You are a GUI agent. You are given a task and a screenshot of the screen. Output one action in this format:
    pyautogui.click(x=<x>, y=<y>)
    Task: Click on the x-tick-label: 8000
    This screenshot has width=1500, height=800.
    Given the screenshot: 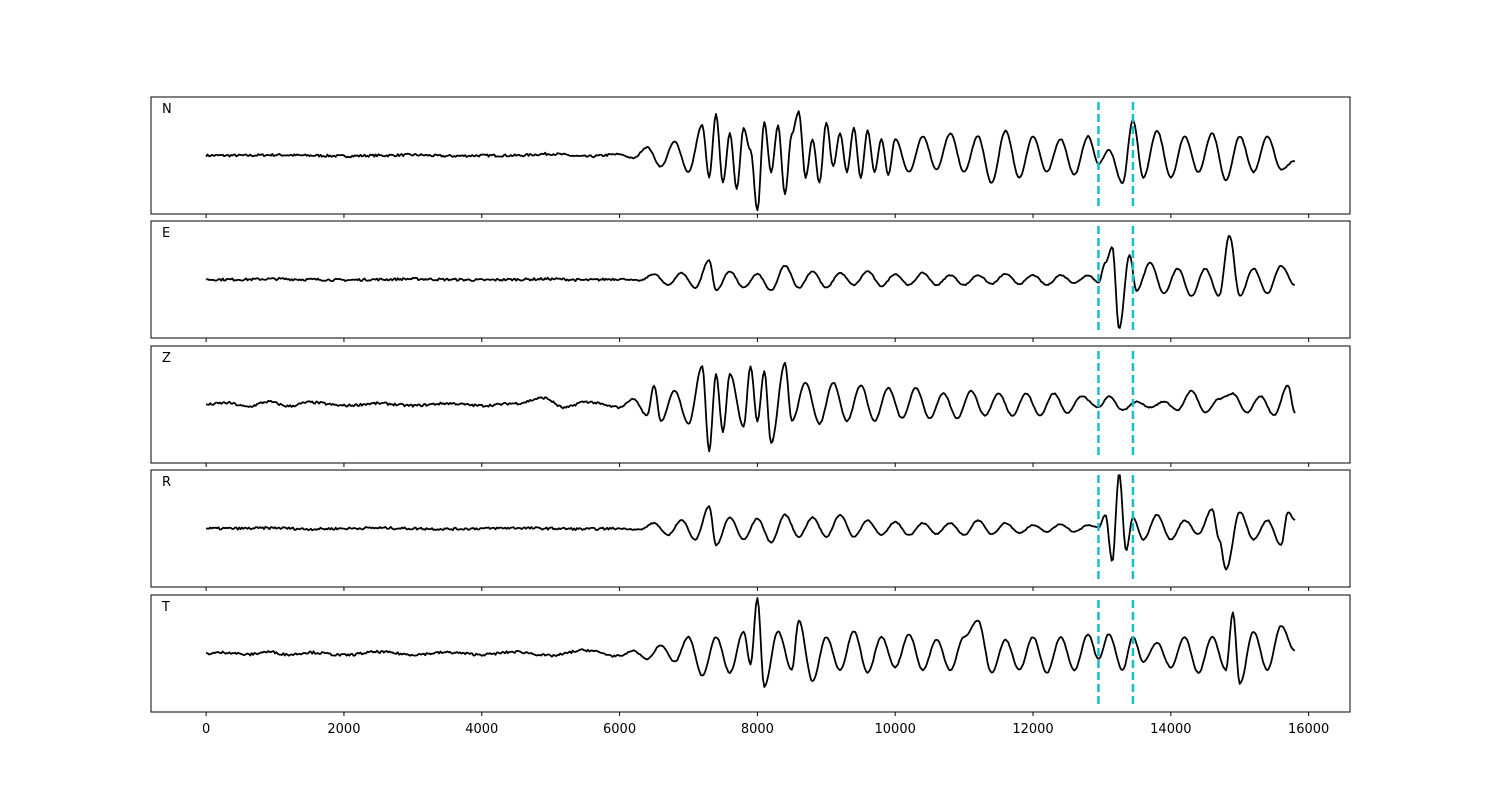 What is the action you would take?
    pyautogui.click(x=757, y=729)
    